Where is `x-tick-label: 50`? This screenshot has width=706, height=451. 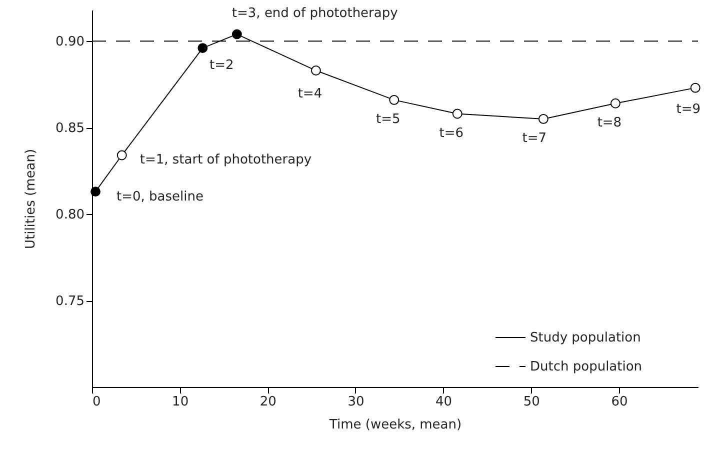
x-tick-label: 50 is located at coordinates (531, 402).